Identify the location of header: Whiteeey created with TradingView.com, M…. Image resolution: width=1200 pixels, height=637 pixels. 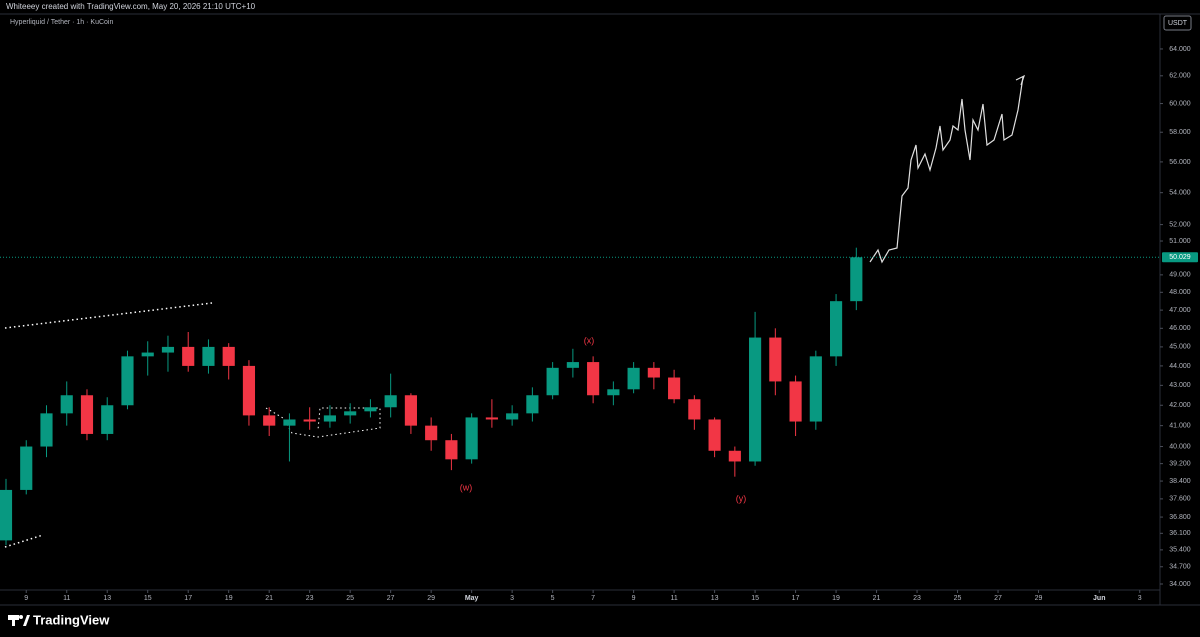
(131, 6).